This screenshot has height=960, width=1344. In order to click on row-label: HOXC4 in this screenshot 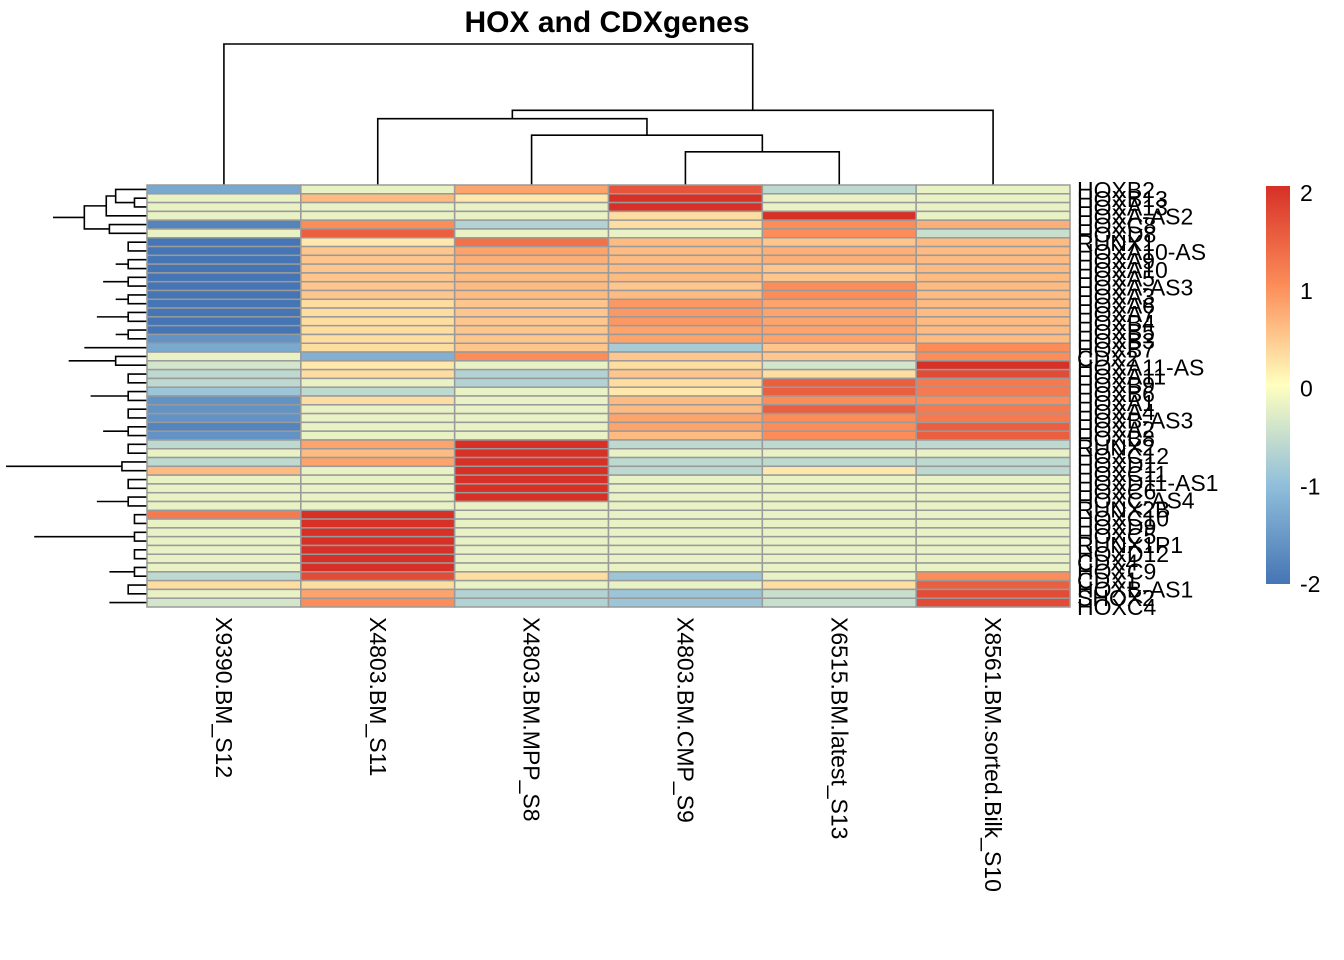, I will do `click(1116, 607)`.